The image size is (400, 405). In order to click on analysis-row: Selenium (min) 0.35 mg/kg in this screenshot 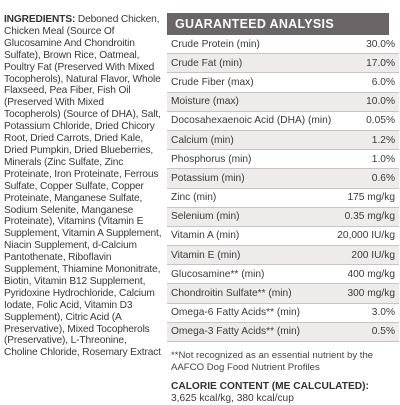, I will do `click(283, 217)`.